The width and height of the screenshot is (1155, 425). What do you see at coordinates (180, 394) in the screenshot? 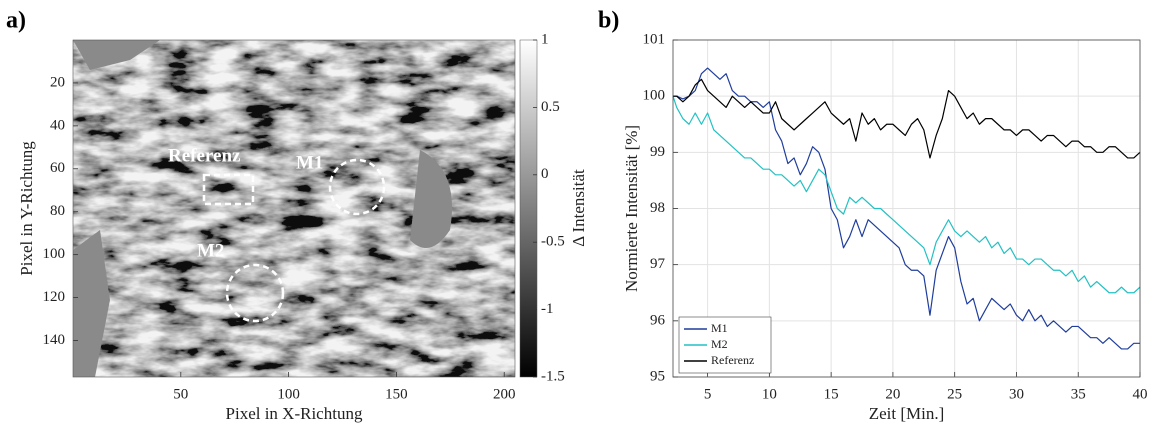
I see `x-tick-label: 50` at bounding box center [180, 394].